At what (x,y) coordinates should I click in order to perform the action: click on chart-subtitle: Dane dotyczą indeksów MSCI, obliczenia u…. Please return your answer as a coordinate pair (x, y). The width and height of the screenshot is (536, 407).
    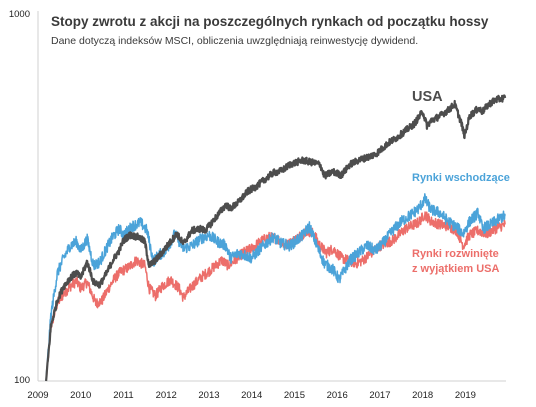
    Looking at the image, I should click on (234, 41).